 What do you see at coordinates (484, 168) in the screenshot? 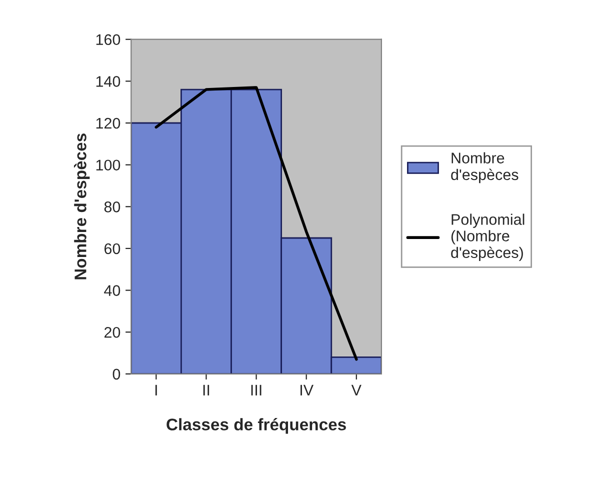
I see `legend-label: Nombre d'espèces` at bounding box center [484, 168].